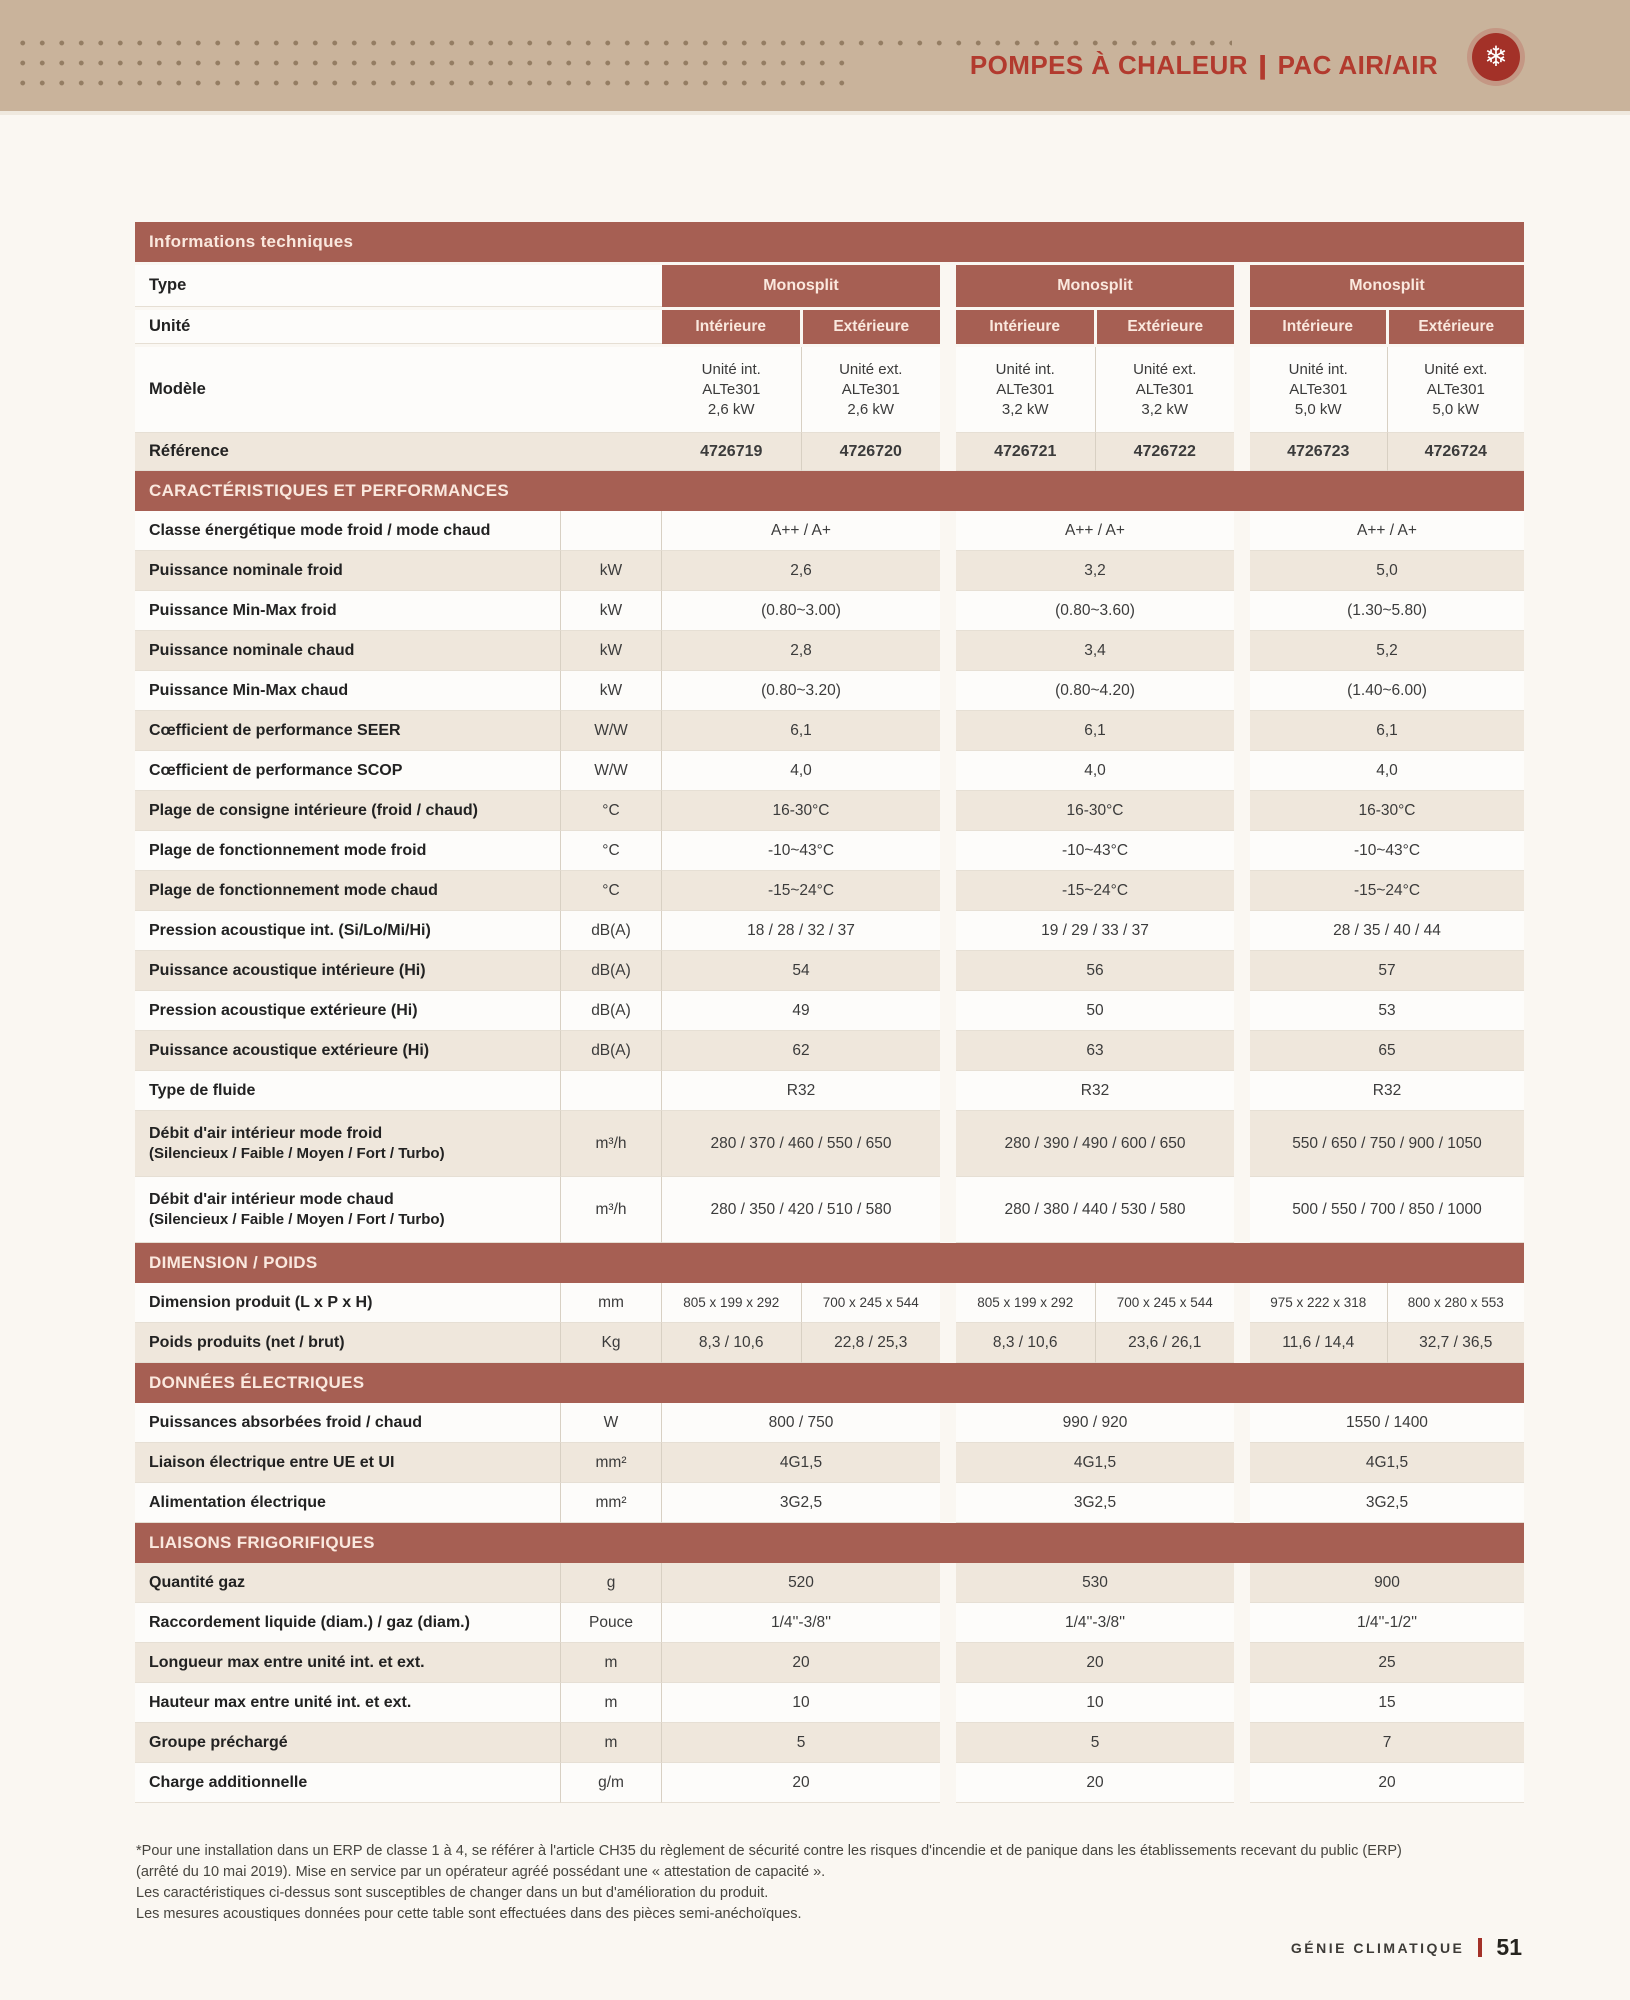  What do you see at coordinates (1387, 452) in the screenshot?
I see `reference-pair: 4726723 4726724` at bounding box center [1387, 452].